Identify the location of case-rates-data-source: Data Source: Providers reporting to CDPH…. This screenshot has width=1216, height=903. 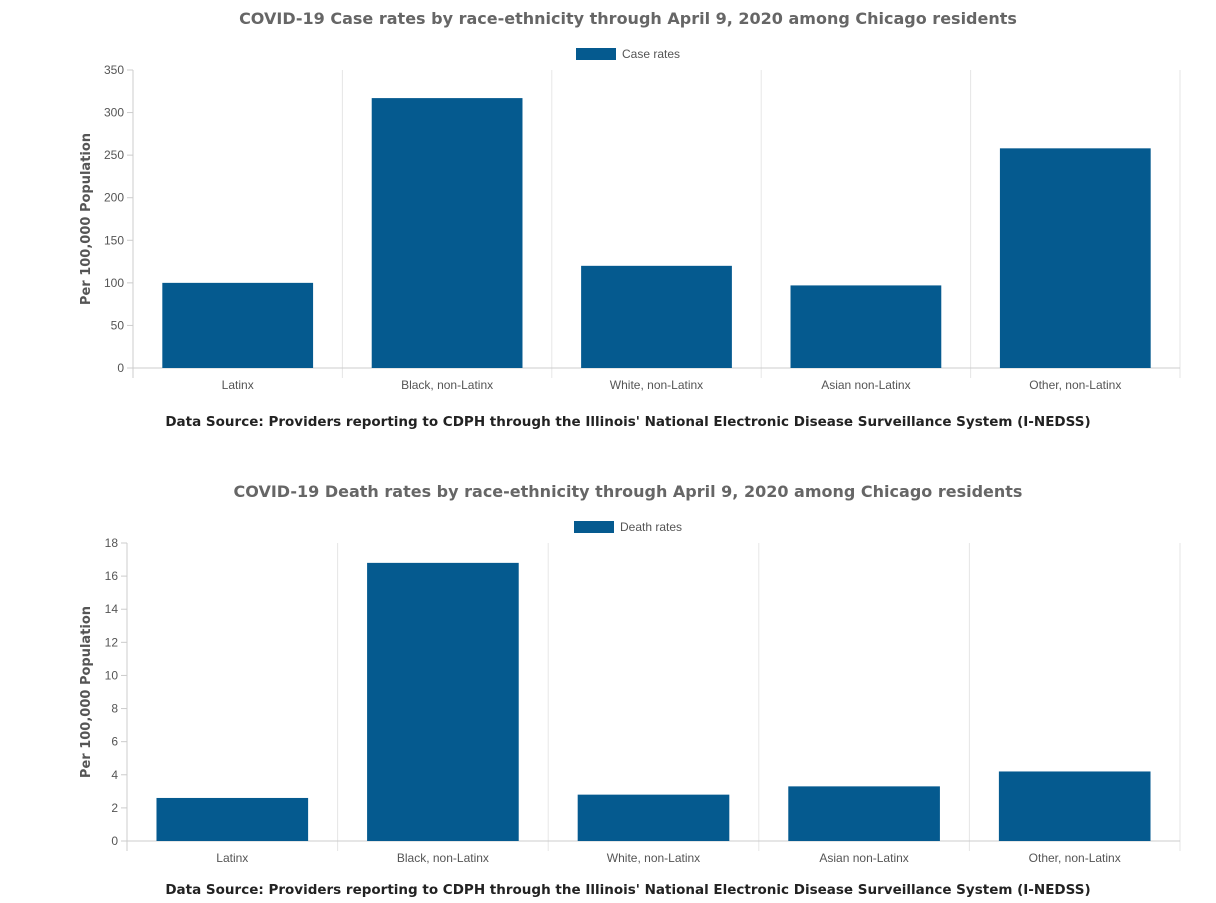
(628, 422).